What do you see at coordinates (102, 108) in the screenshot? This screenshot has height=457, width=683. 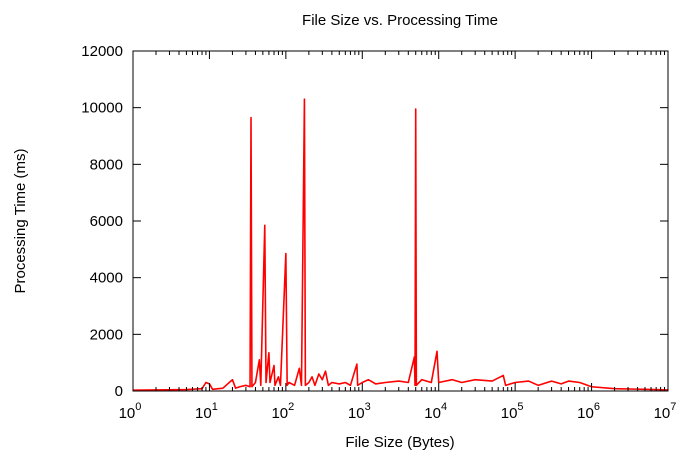 I see `y-tick-label: 10000` at bounding box center [102, 108].